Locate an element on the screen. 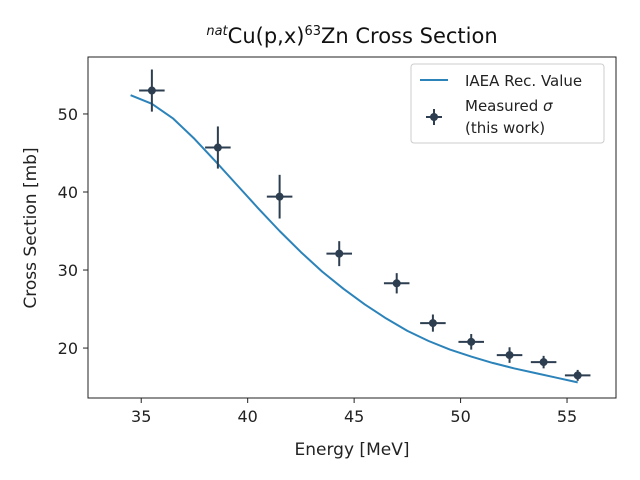 The height and width of the screenshot is (480, 640). legend: IAEA Rec. Value Measured σ (this work) is located at coordinates (507, 103).